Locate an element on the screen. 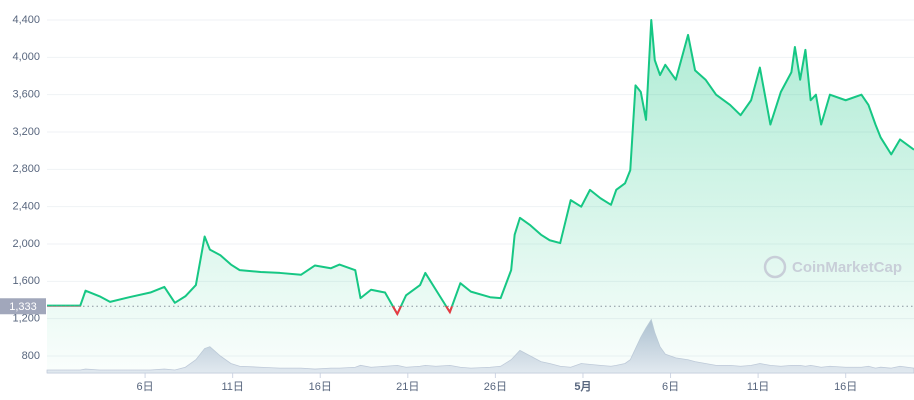  reference-label-box is located at coordinates (23, 306).